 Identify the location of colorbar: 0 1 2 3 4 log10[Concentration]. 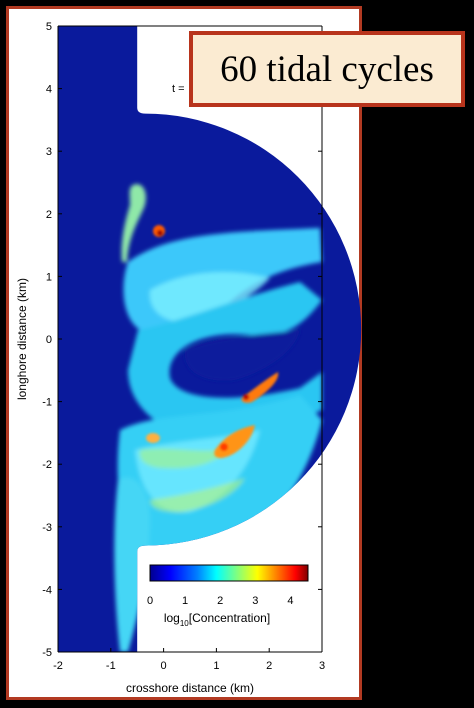
(228, 596).